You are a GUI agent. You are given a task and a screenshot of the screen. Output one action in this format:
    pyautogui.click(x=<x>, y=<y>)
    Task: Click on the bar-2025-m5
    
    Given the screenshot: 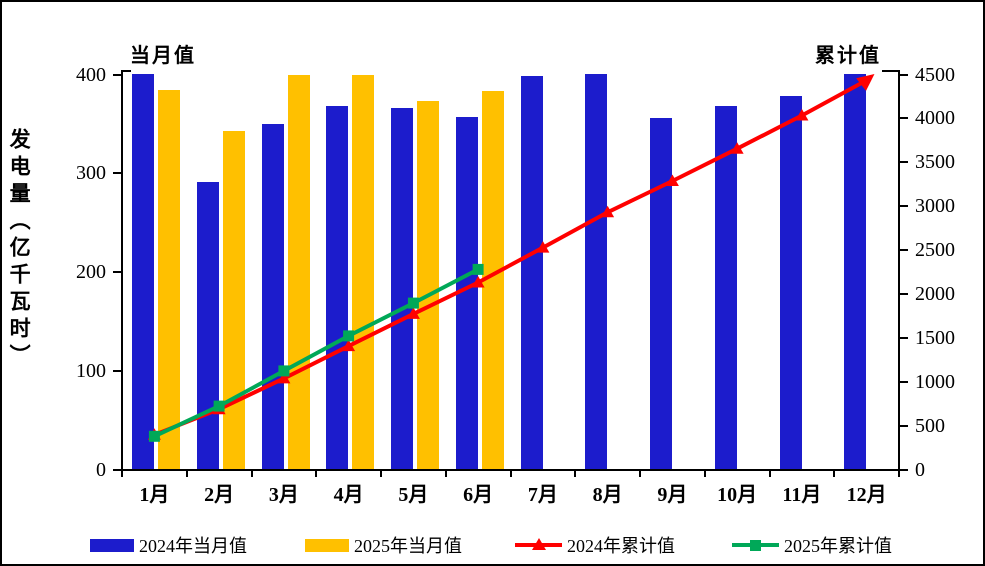 What is the action you would take?
    pyautogui.click(x=428, y=285)
    